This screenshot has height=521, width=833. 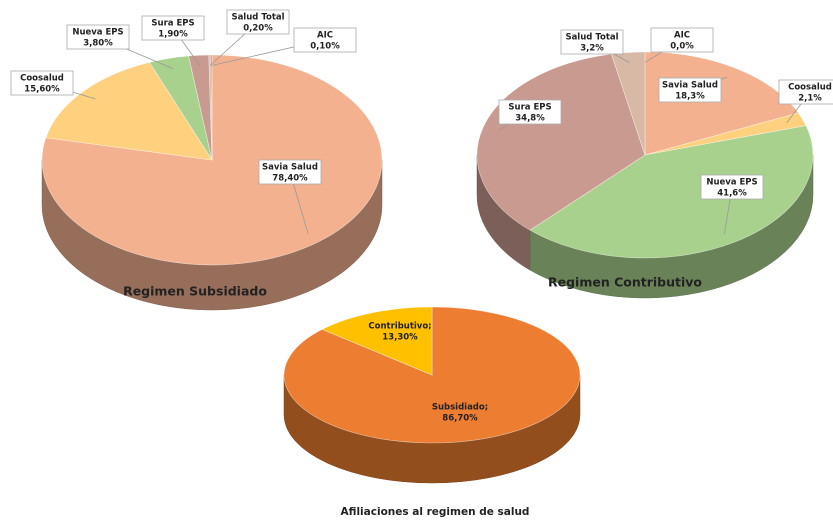 What do you see at coordinates (258, 29) in the screenshot?
I see `slice-value: 0,20%` at bounding box center [258, 29].